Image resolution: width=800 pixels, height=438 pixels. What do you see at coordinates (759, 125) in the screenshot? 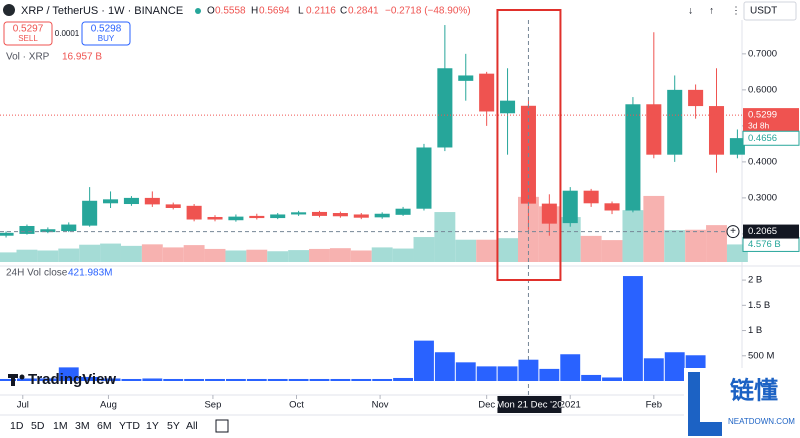
I see `price-tag-countdown: 3d 8h` at bounding box center [759, 125].